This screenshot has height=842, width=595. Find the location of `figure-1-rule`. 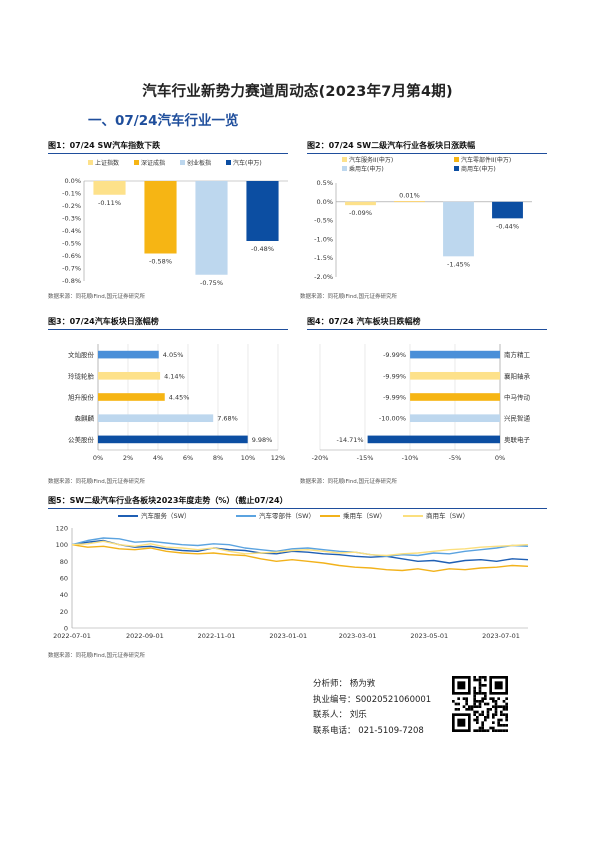

figure-1-rule is located at coordinates (168, 153).